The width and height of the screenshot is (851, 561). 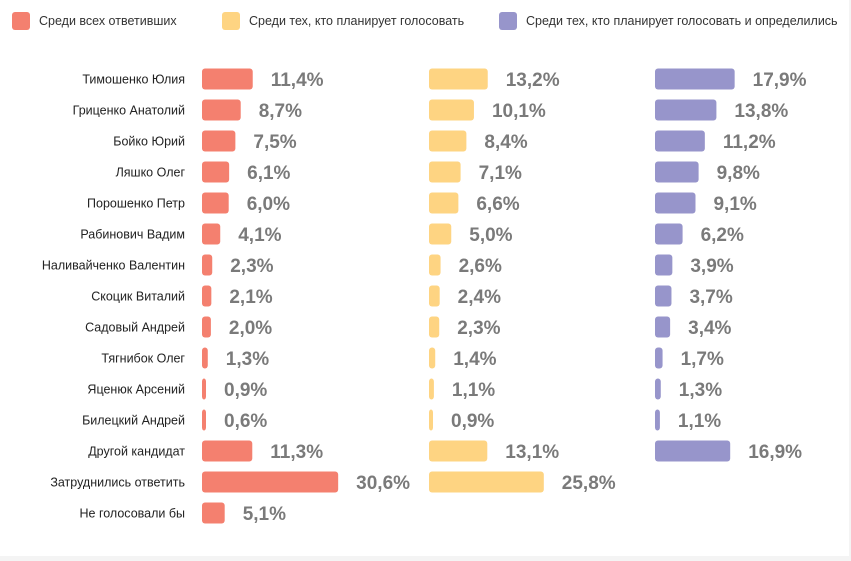 I want to click on value-label: 5,0%, so click(x=490, y=235).